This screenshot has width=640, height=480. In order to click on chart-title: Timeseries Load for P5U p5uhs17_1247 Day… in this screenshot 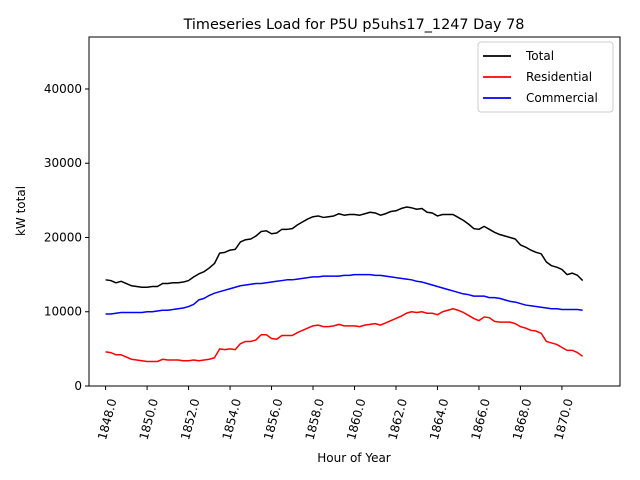, I will do `click(354, 25)`.